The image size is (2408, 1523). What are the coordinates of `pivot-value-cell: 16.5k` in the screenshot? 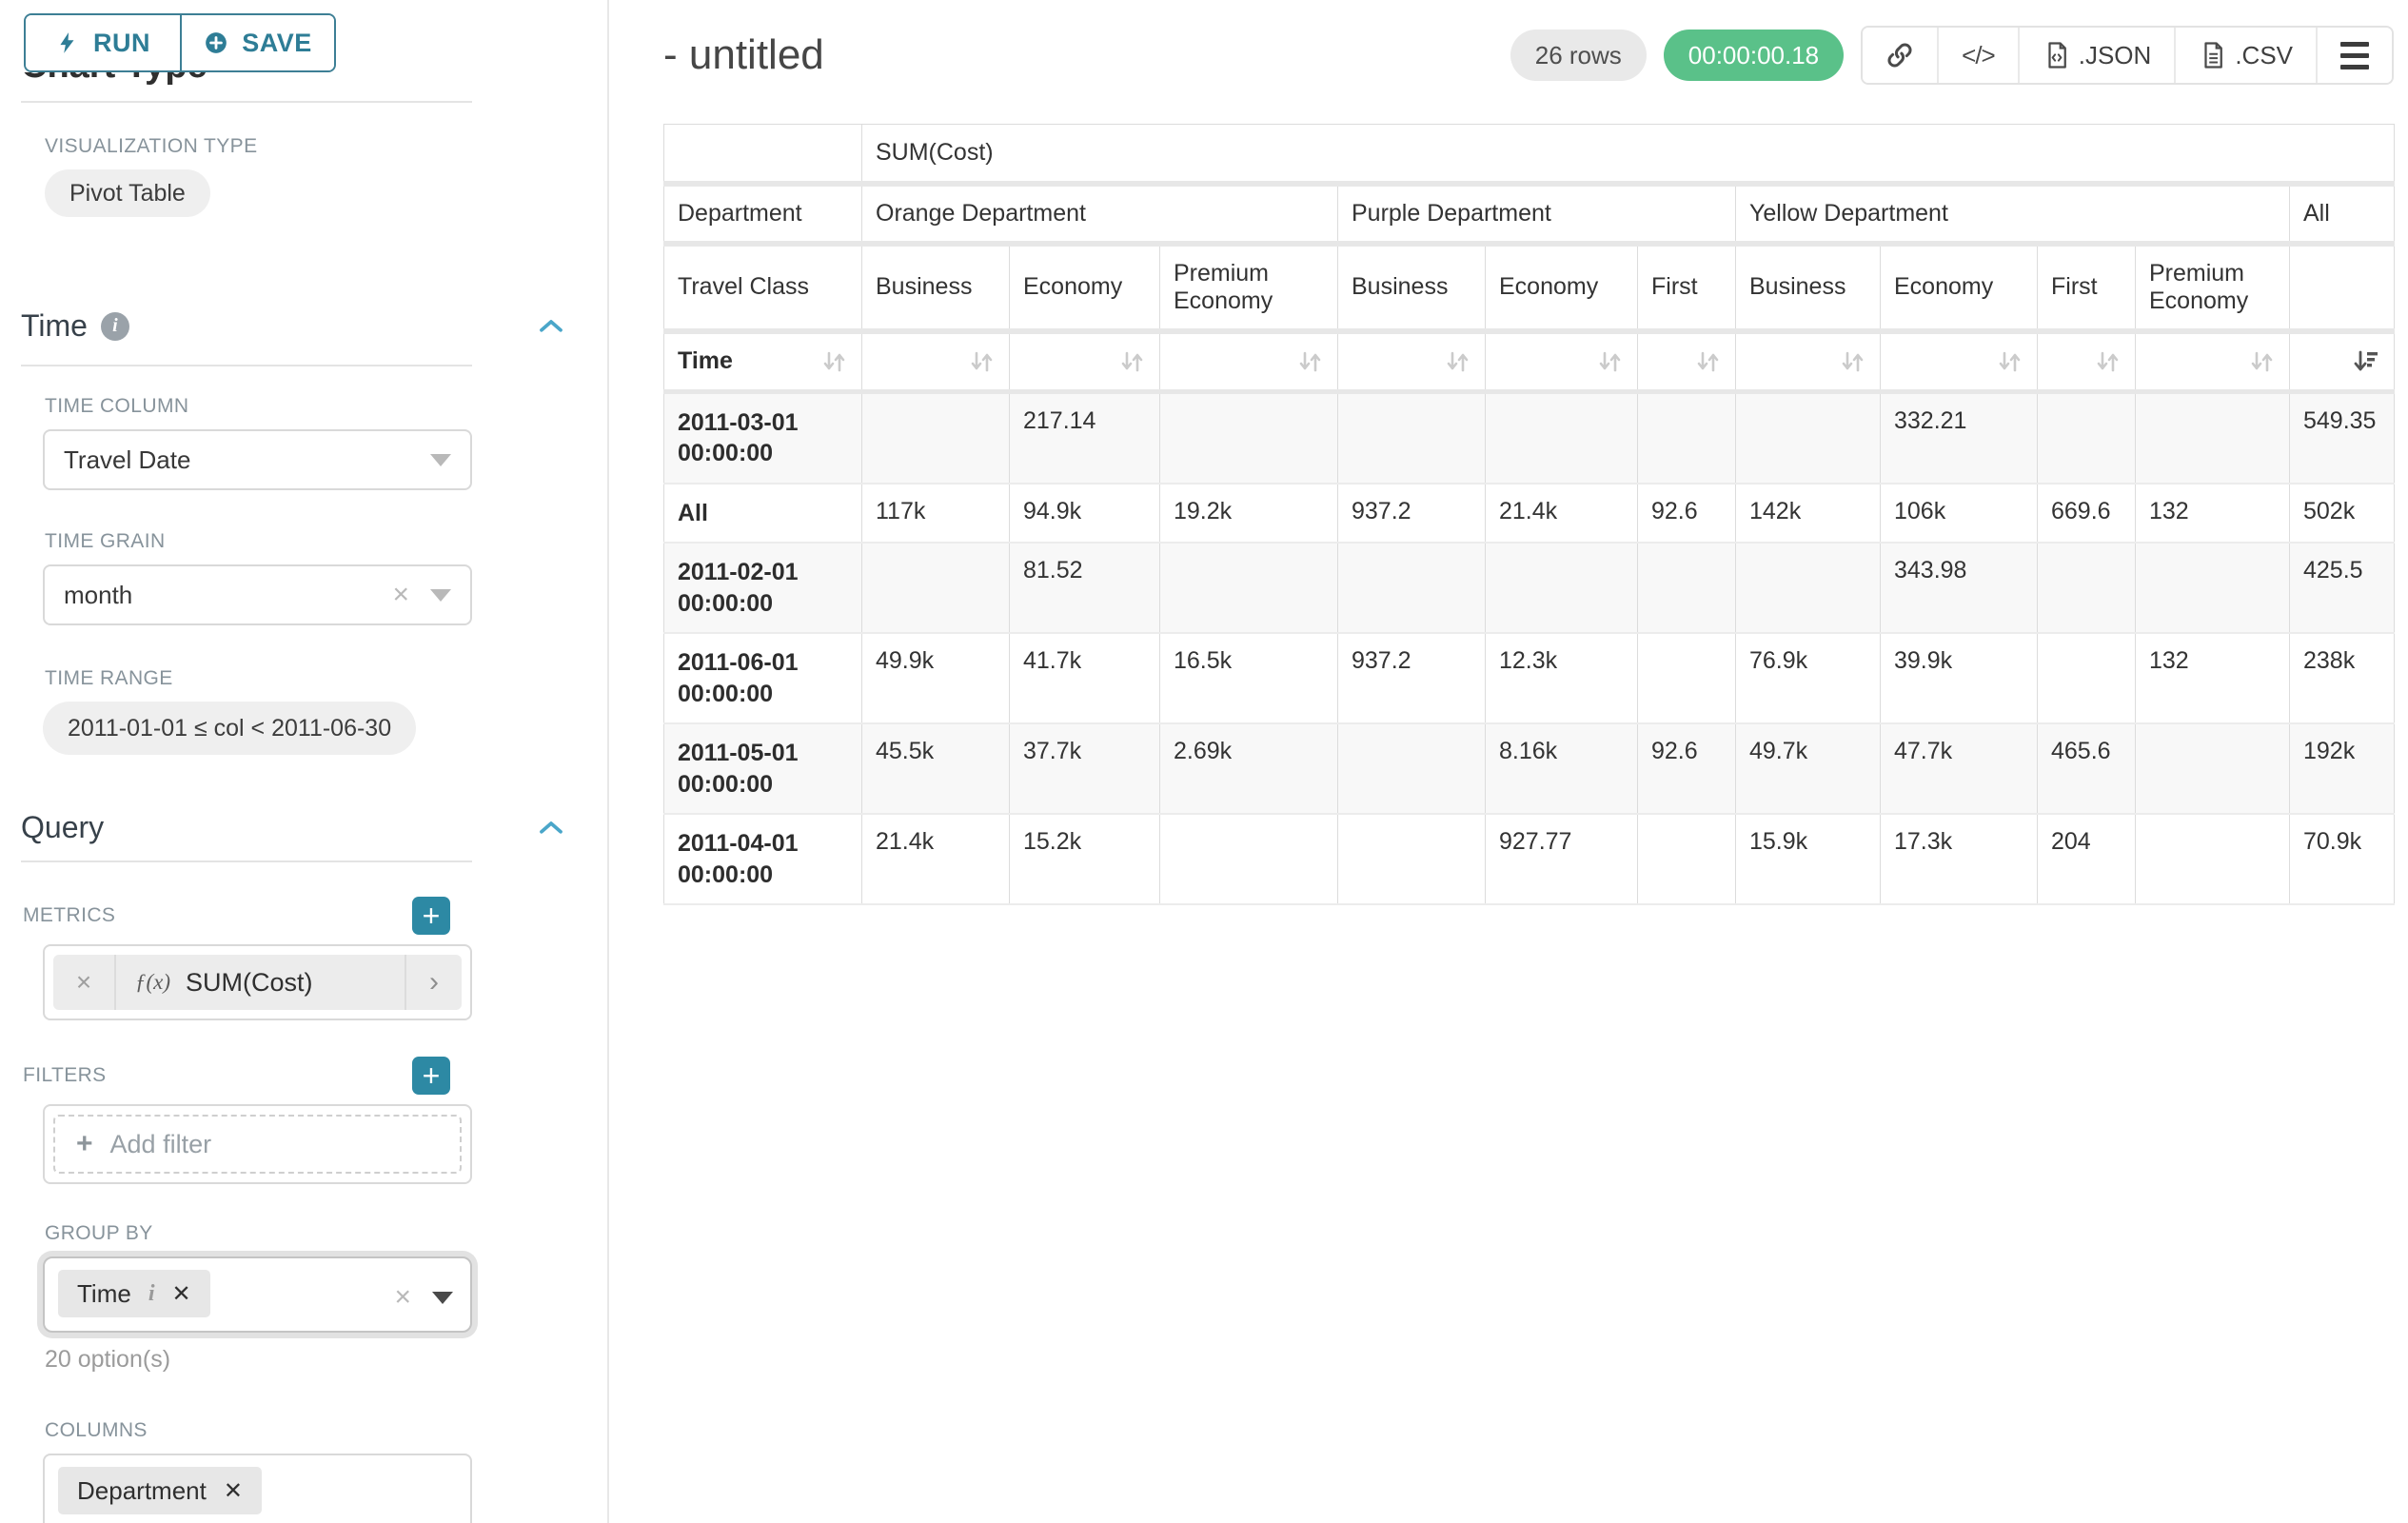 It's located at (1248, 679).